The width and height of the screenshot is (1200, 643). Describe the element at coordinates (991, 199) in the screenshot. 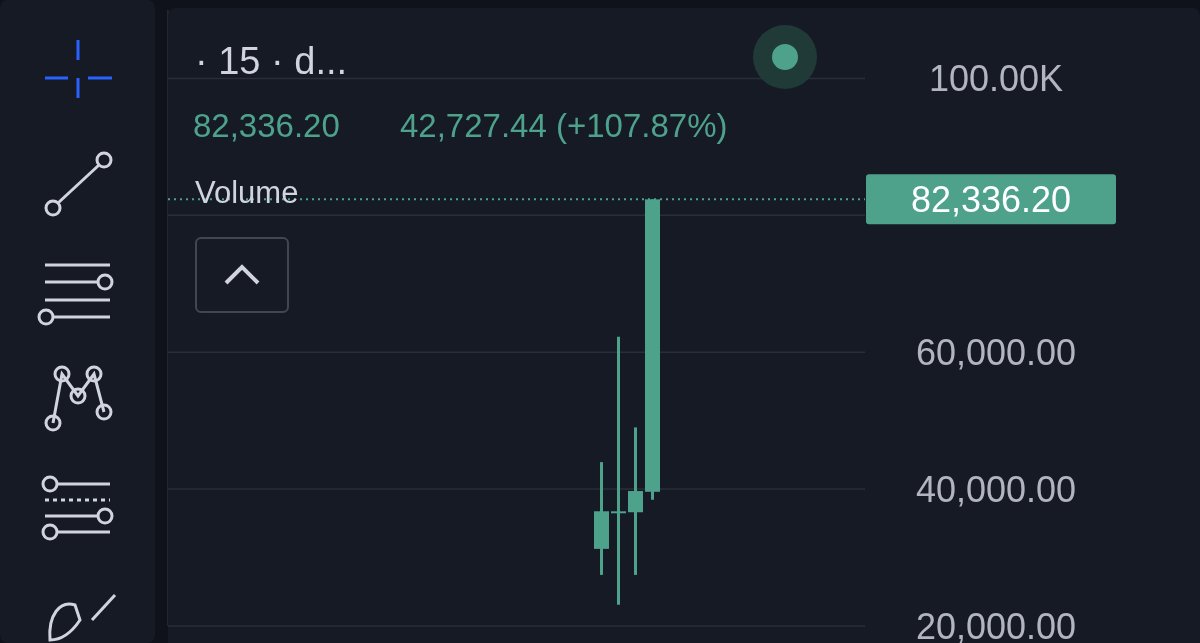

I see `ref-line-label: 82,336.20` at that location.